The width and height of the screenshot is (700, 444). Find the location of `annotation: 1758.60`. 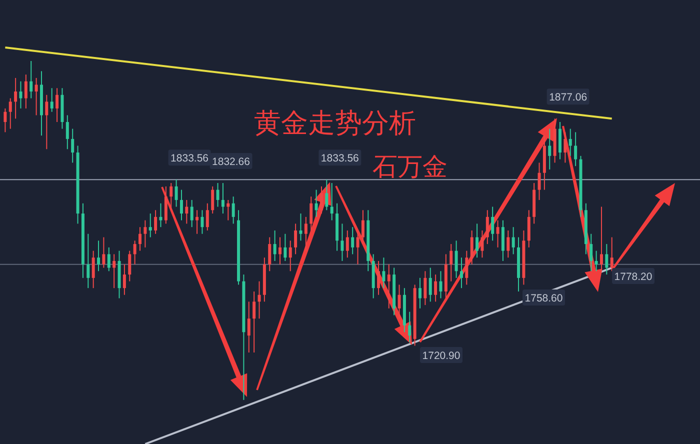

annotation: 1758.60 is located at coordinates (543, 298).